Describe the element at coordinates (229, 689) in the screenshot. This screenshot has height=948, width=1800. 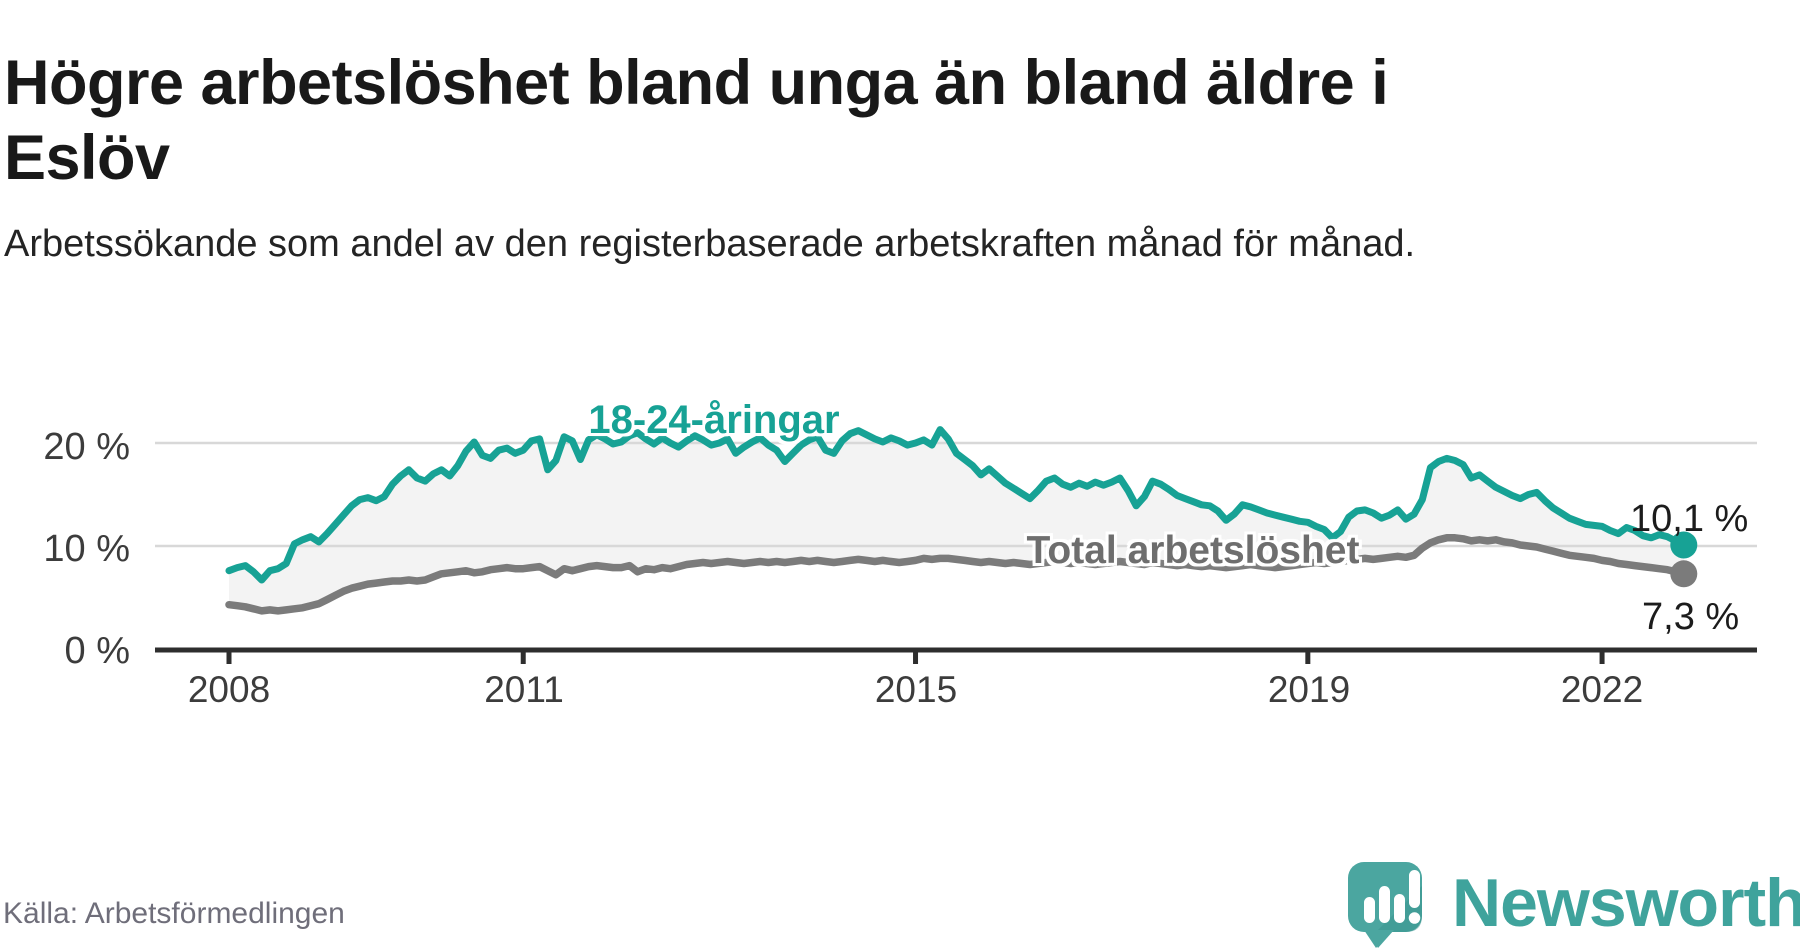
I see `x-tick-label-2008: 2008` at that location.